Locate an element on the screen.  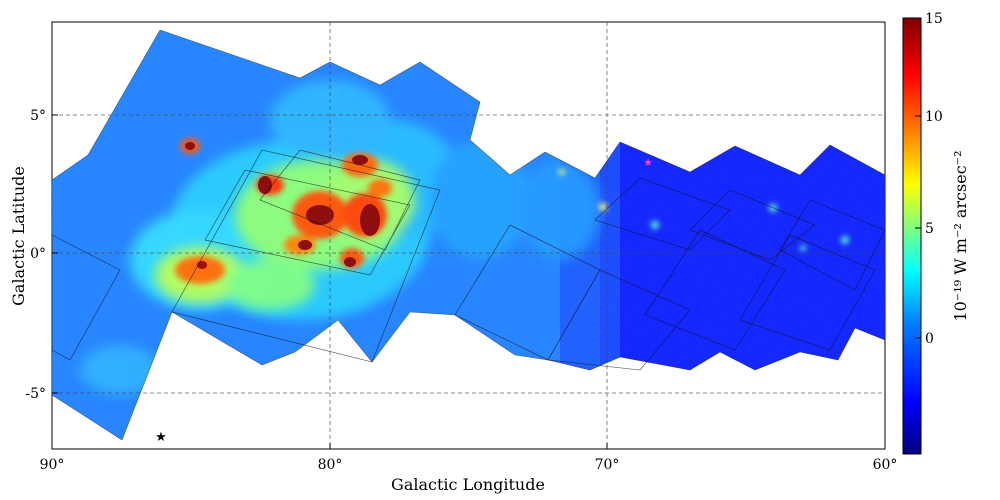
x-axis-title: Galactic Longitude is located at coordinates (468, 484).